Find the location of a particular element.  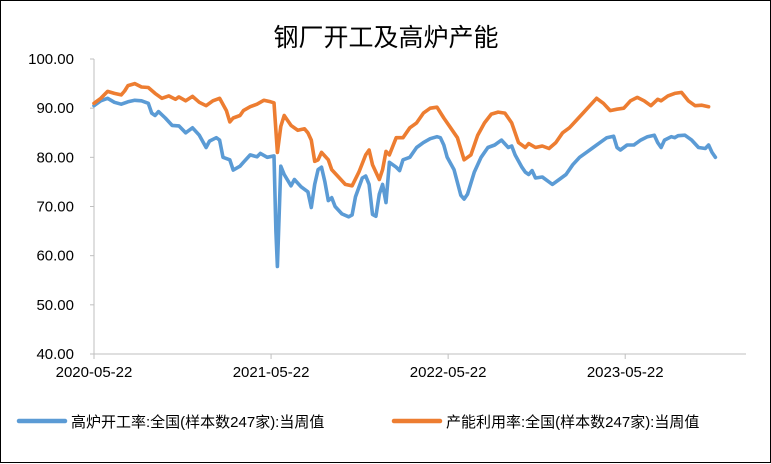

y-tick-label: 50.00 is located at coordinates (55, 305).